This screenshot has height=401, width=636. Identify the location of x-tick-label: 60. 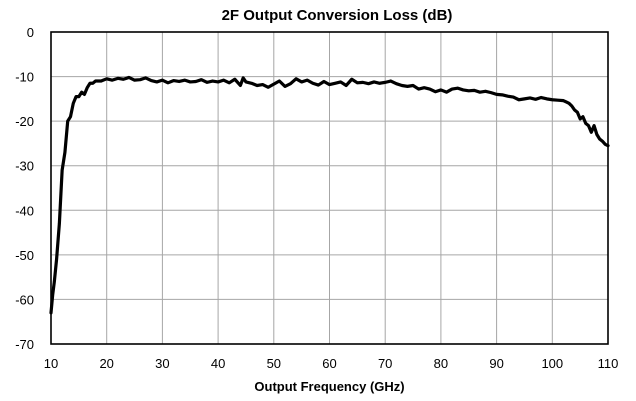
(329, 363).